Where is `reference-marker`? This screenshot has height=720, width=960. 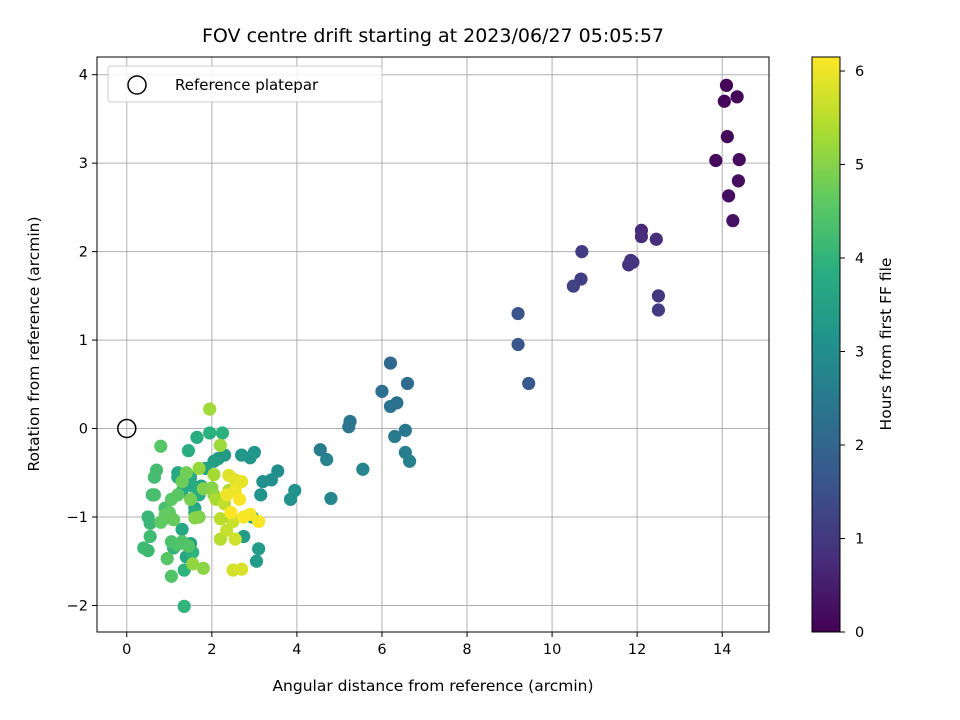 reference-marker is located at coordinates (127, 428).